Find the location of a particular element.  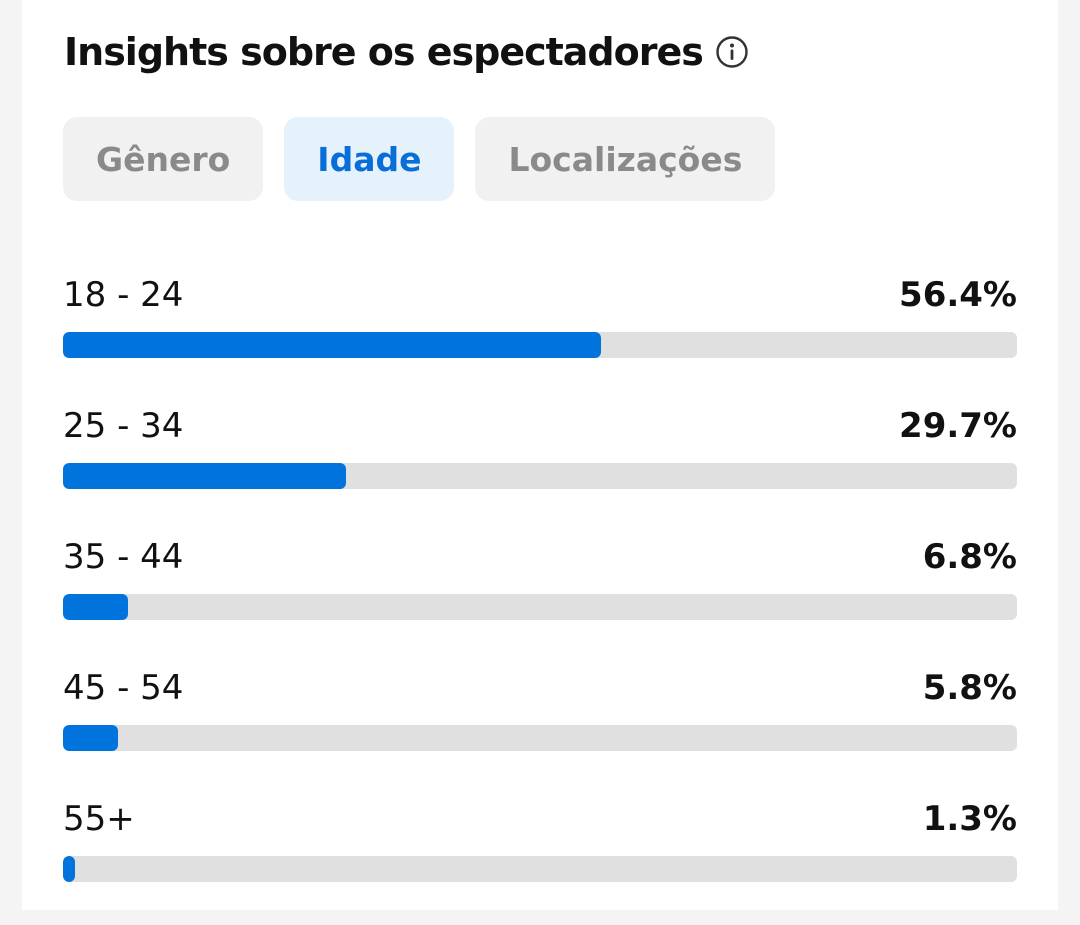

tab-label: Idade is located at coordinates (369, 159).